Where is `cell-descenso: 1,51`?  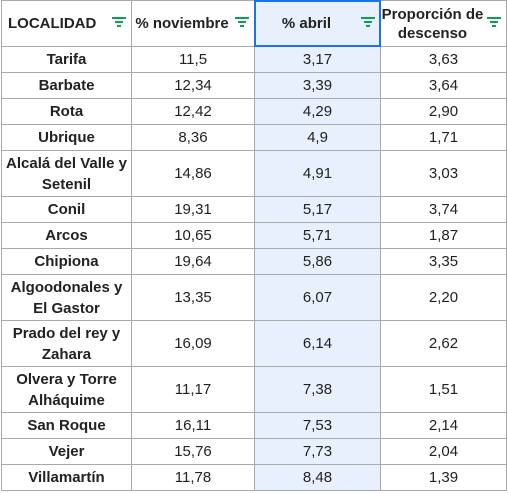 cell-descenso: 1,51 is located at coordinates (443, 389).